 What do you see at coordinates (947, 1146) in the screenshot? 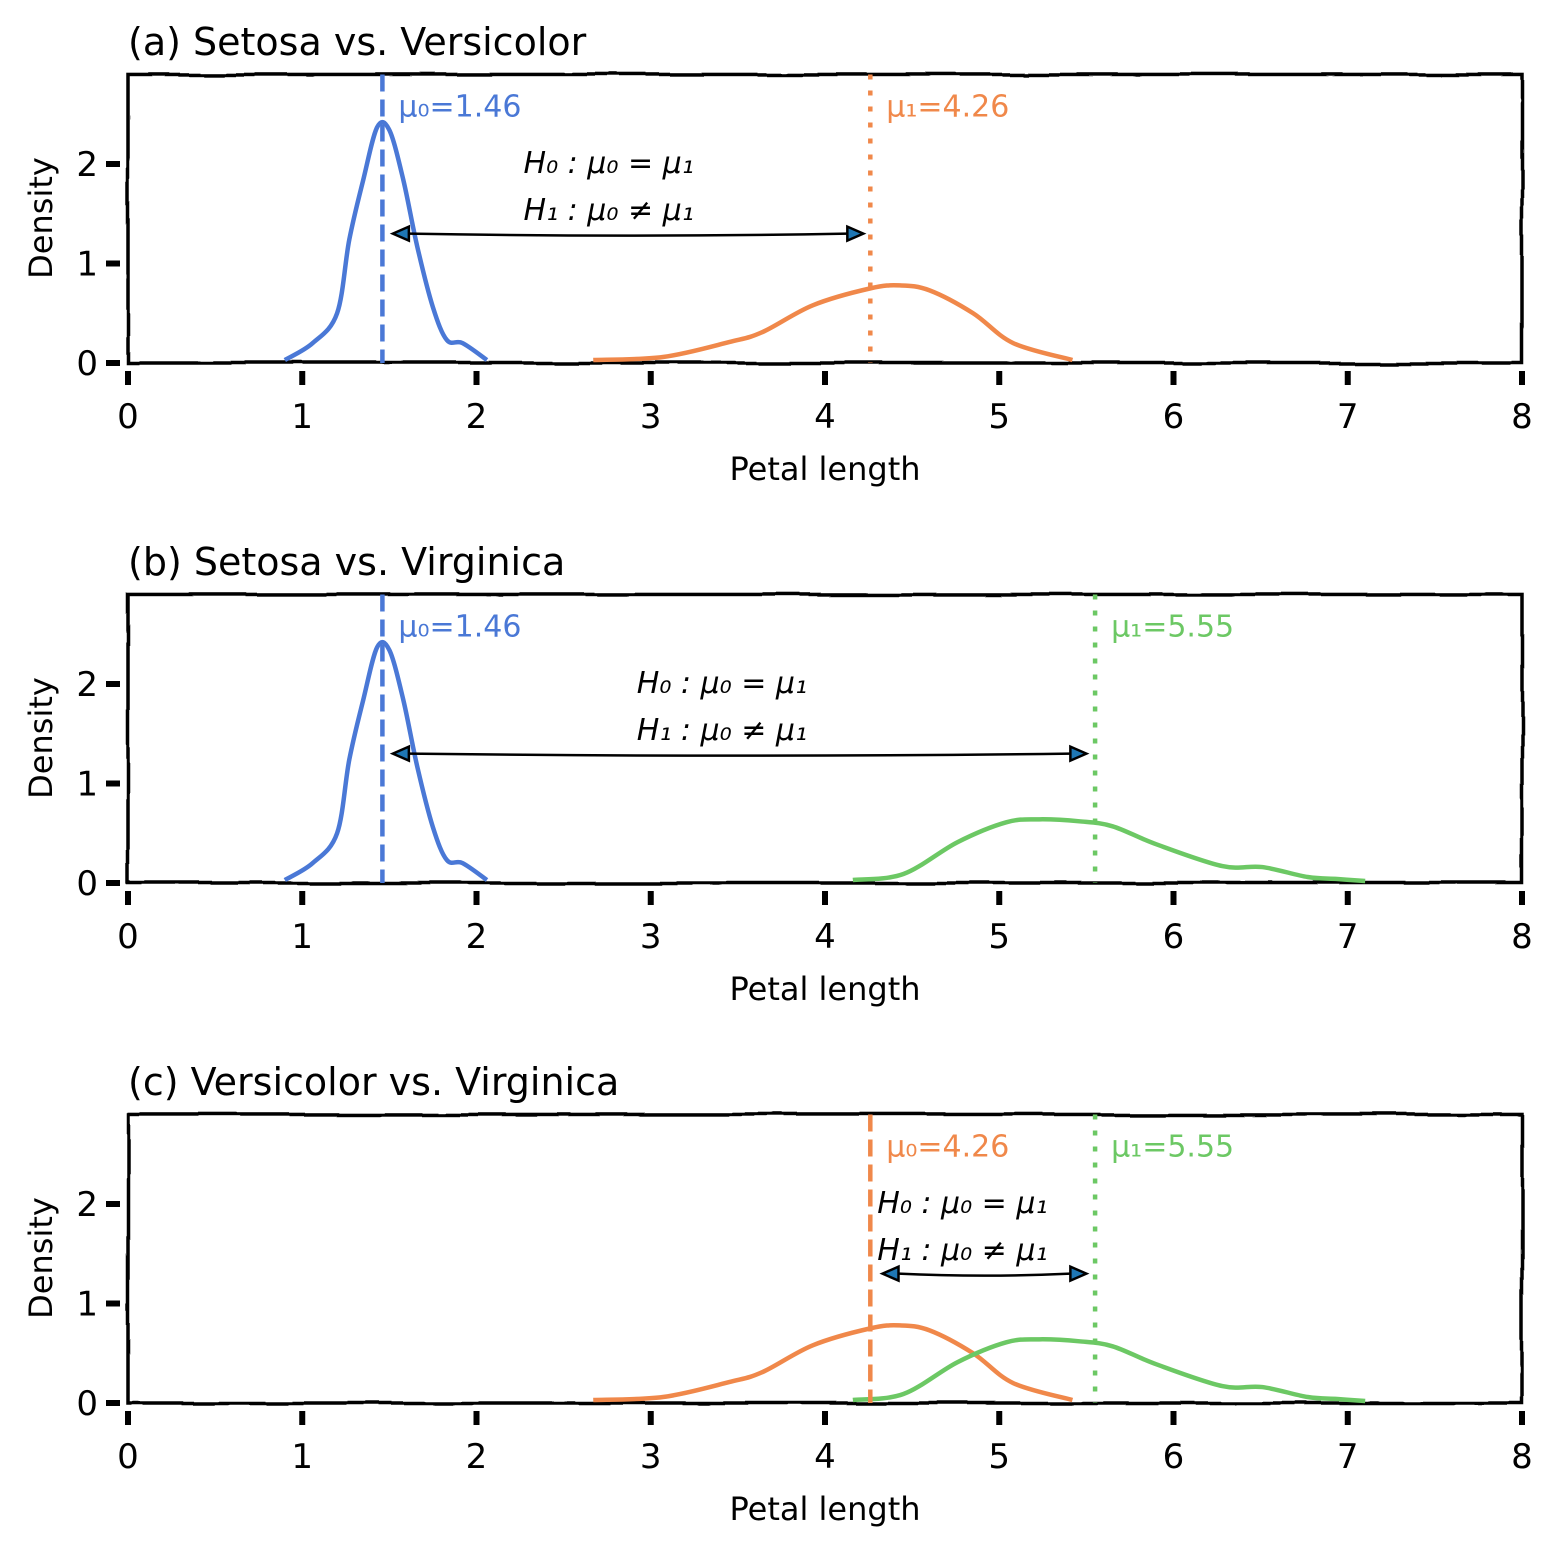
I see `mean-label-0: μ₀=4.26` at bounding box center [947, 1146].